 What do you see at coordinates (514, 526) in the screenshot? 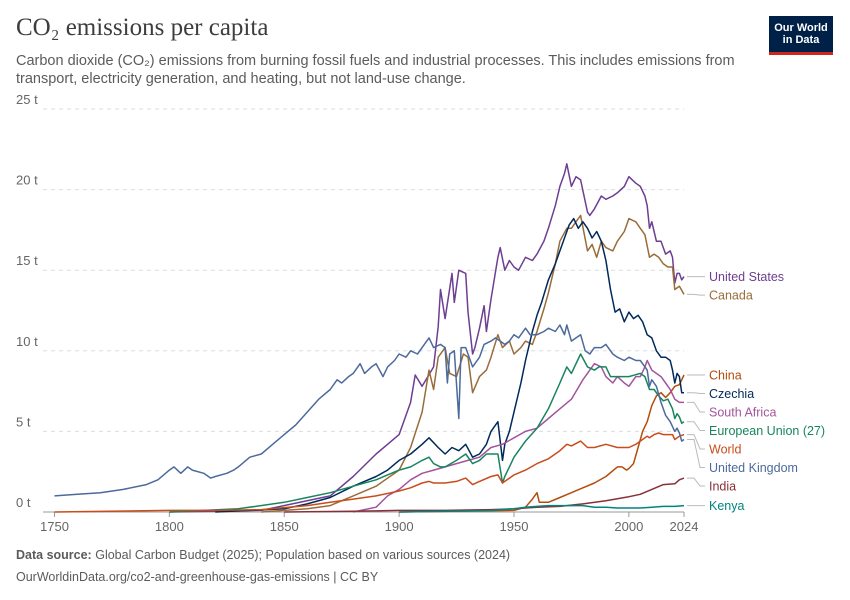
I see `x-tick-label: 1950` at bounding box center [514, 526].